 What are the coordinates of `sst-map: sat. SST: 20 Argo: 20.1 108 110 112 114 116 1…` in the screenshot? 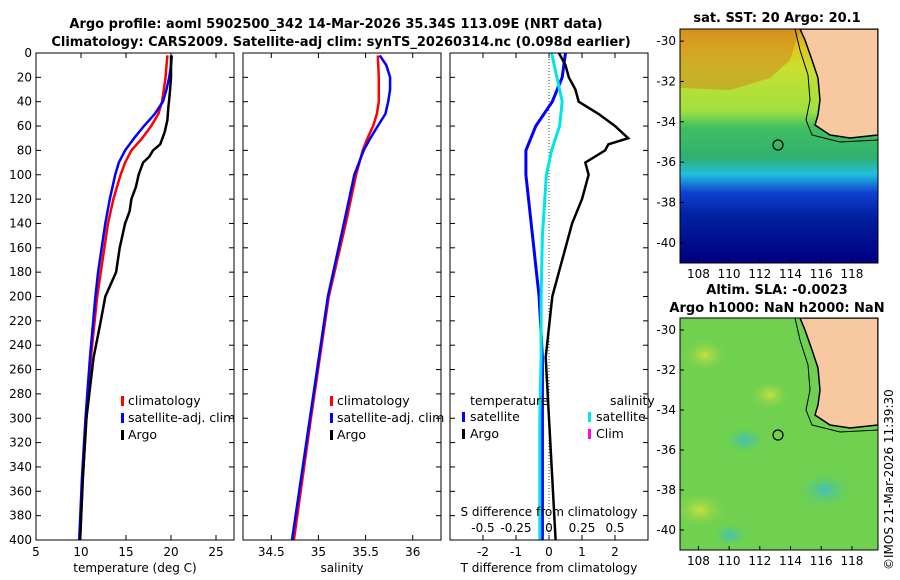 It's located at (767, 146).